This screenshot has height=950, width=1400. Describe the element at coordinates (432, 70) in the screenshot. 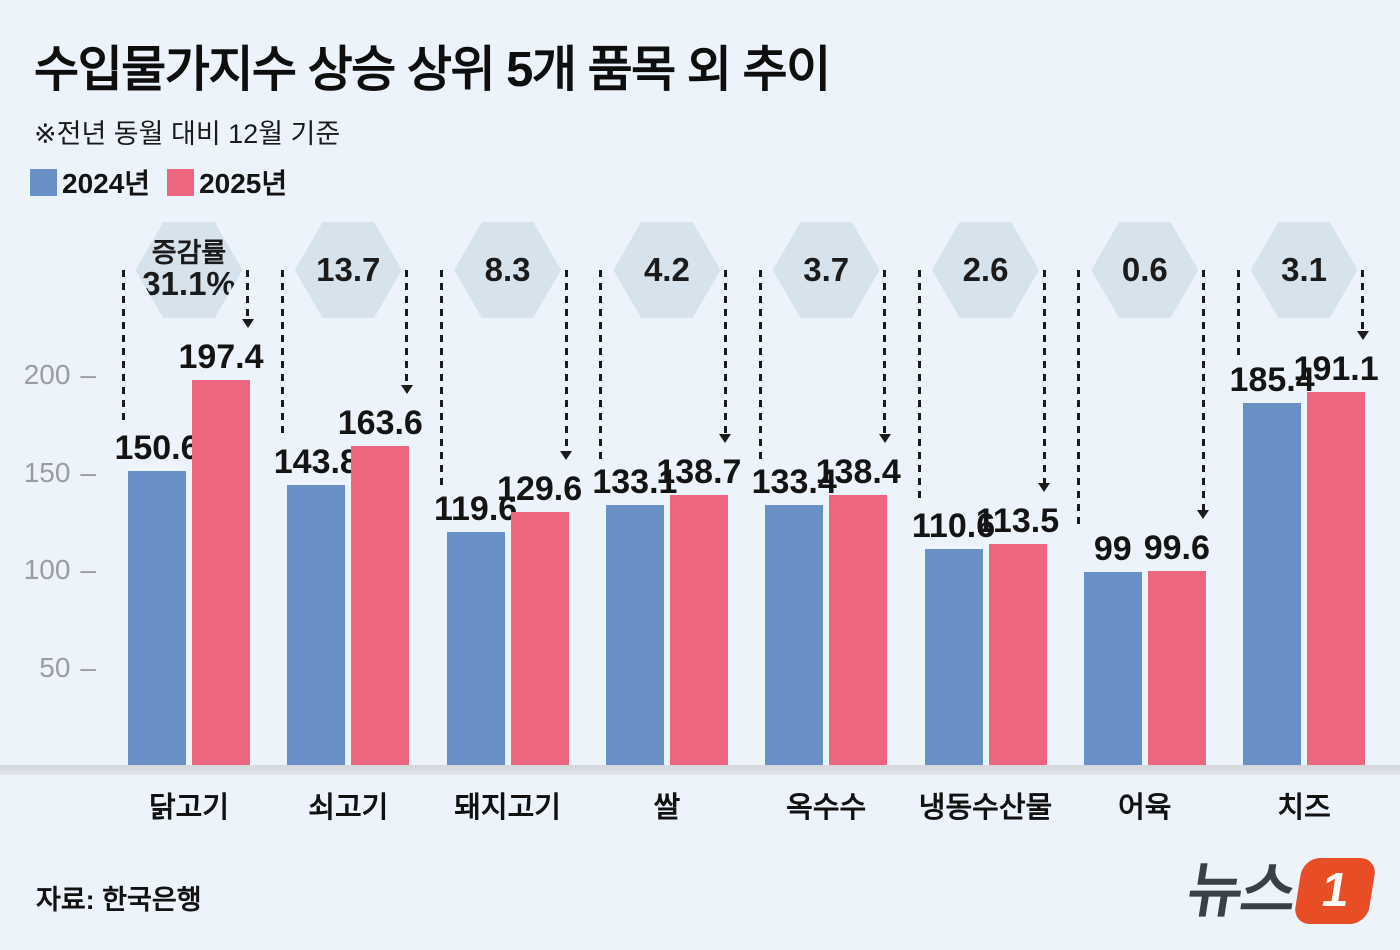

I see `page-title: 수입물가지수 상승 상위 5개 품목 외 추이` at that location.